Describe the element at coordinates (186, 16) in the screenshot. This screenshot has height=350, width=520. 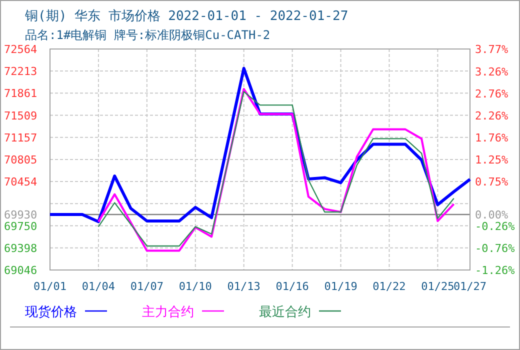
I see `chart-title: 铜(期) 华东 市场价格 2022-01-01 - 2022-01-27` at that location.